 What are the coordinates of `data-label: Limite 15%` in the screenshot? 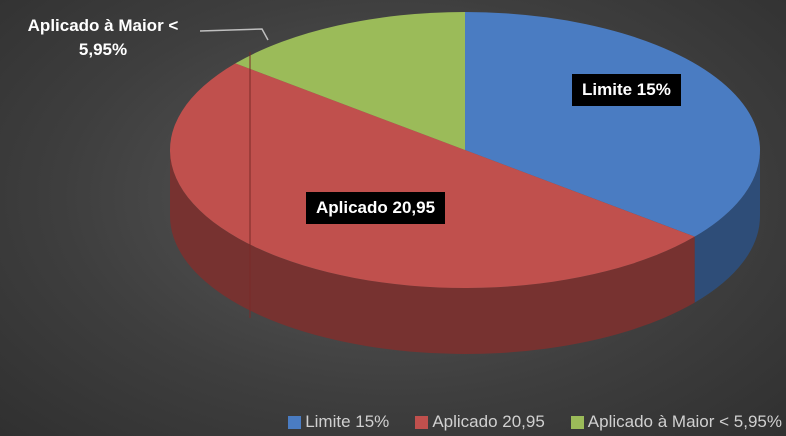 It's located at (626, 90).